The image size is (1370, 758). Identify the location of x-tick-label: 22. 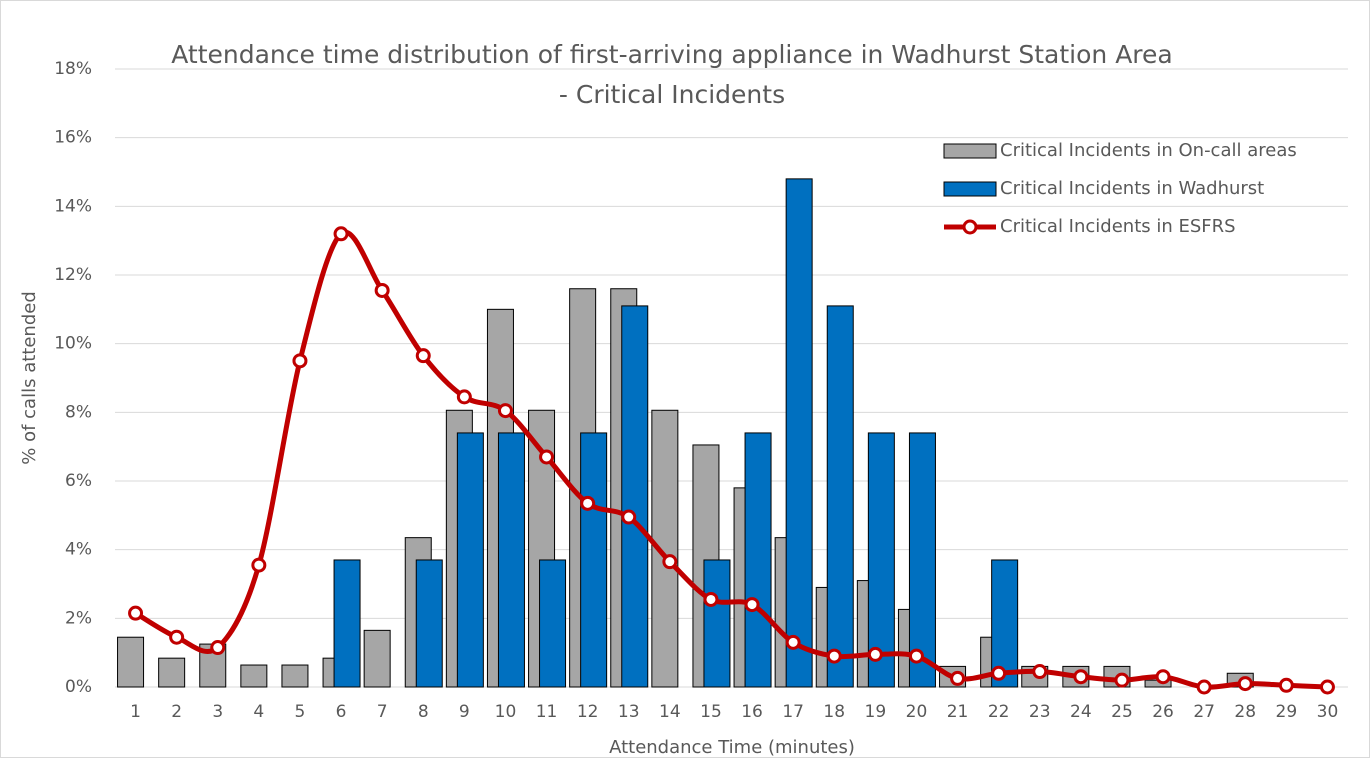
(999, 712).